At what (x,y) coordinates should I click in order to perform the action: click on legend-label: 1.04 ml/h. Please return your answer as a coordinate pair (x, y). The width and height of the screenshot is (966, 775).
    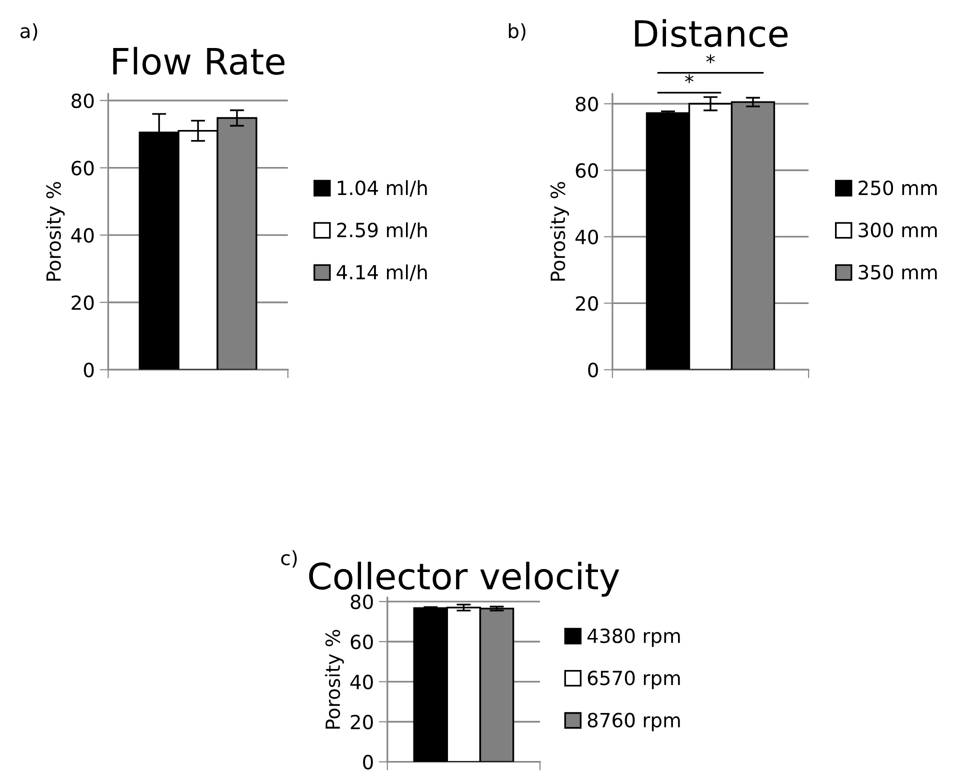
    Looking at the image, I should click on (382, 188).